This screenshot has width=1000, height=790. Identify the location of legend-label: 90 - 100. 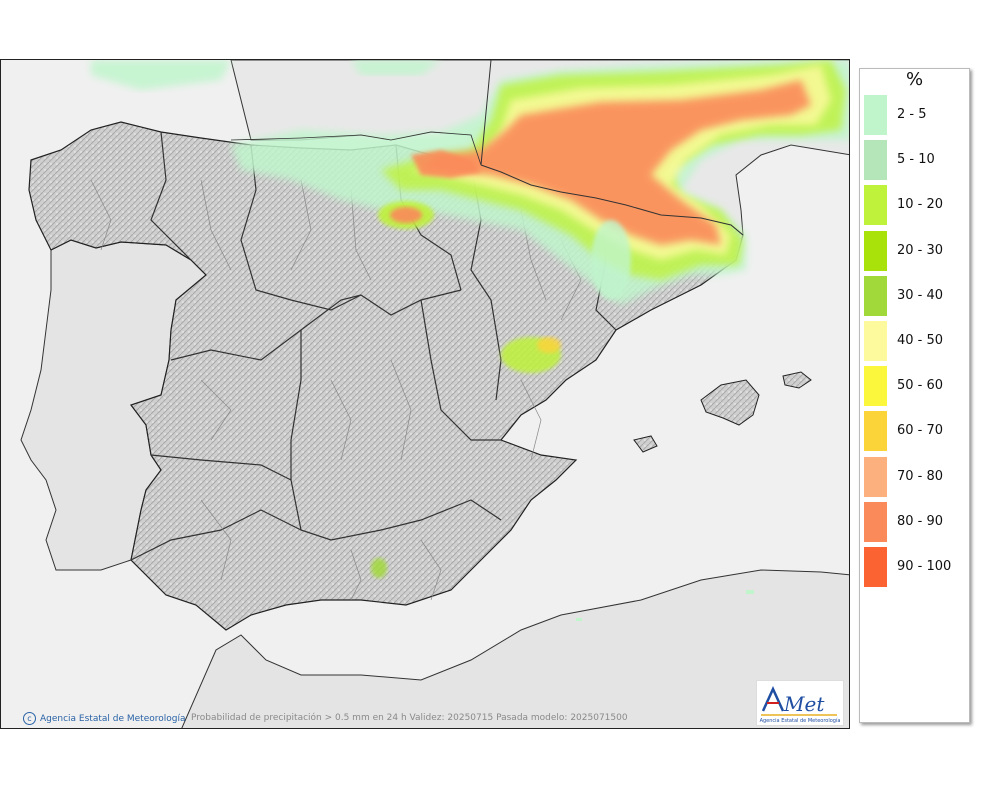
(924, 566).